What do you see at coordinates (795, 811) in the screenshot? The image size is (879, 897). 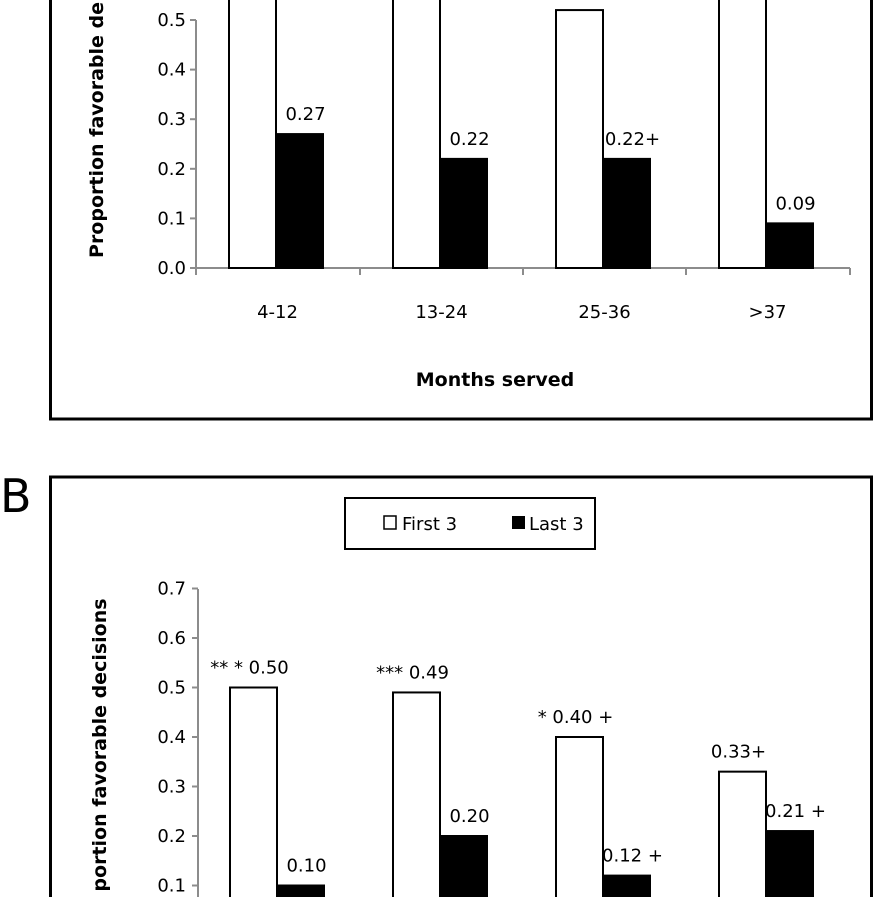 I see `data-label: 0.21 +` at bounding box center [795, 811].